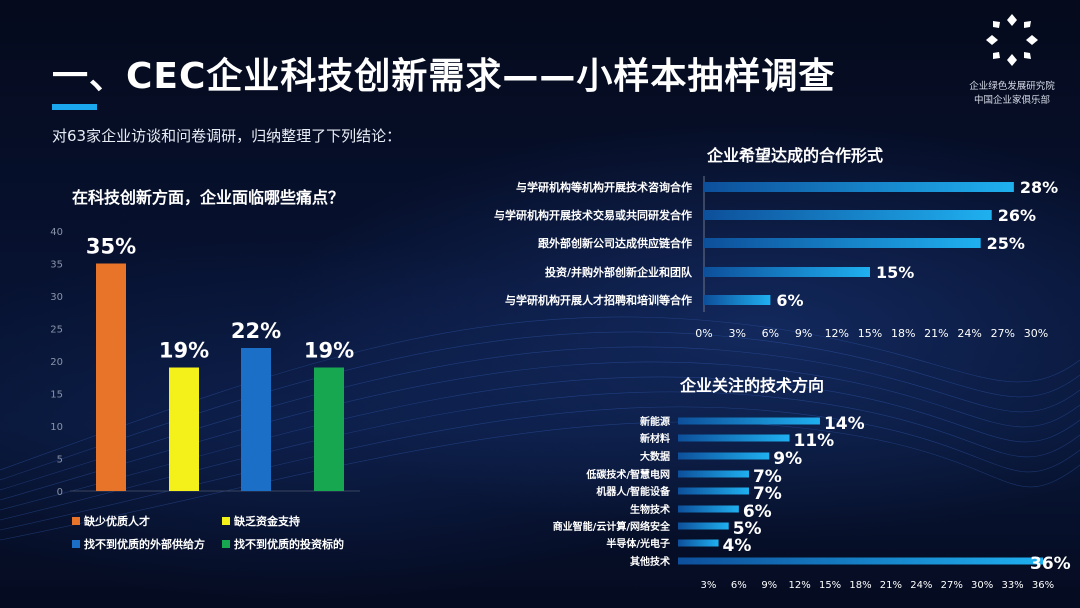  Describe the element at coordinates (737, 546) in the screenshot. I see `bar-value-label: 4%` at that location.